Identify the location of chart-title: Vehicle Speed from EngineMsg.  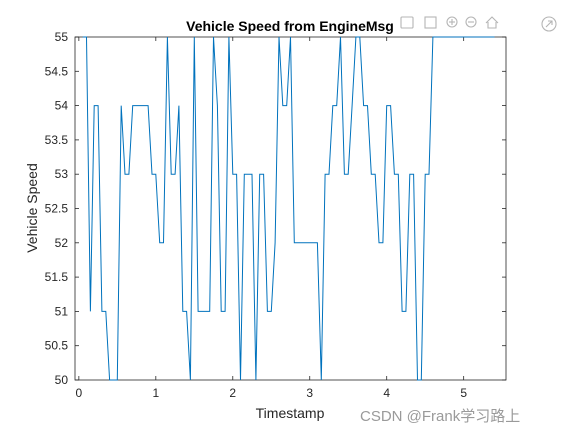
(290, 26).